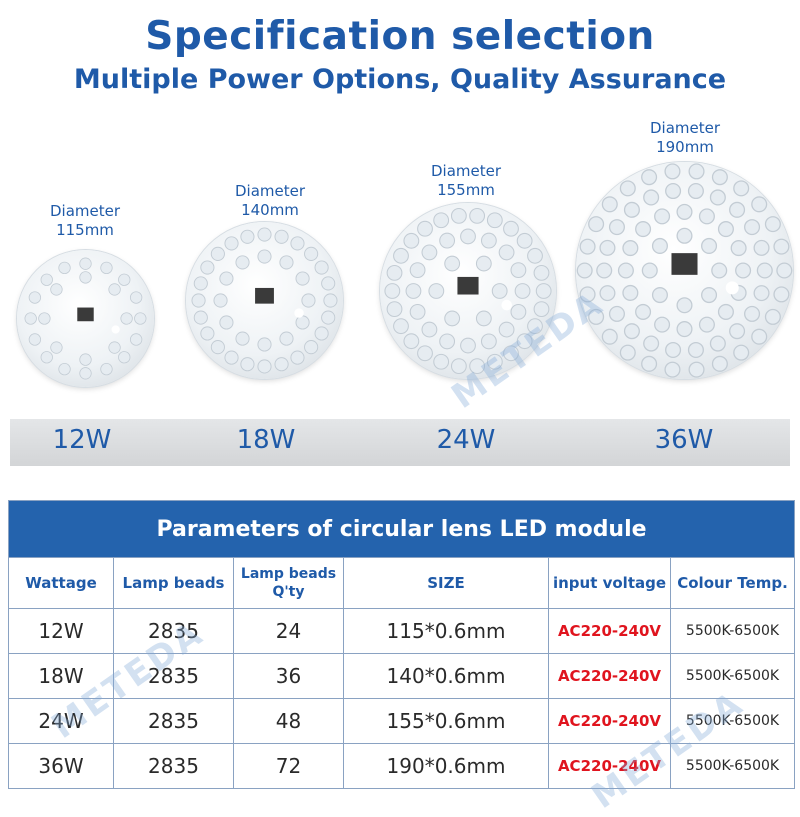  Describe the element at coordinates (446, 721) in the screenshot. I see `cell-size: 155*0.6mm` at that location.